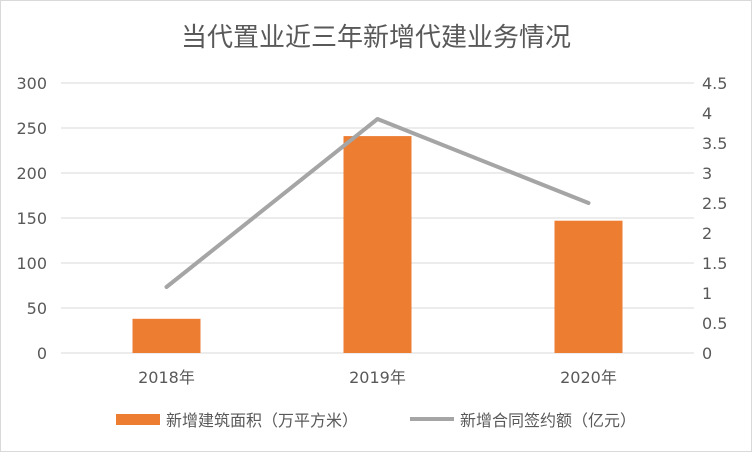  I want to click on legend-bar-label: 新增建筑面积（万平方米）, so click(261, 420).